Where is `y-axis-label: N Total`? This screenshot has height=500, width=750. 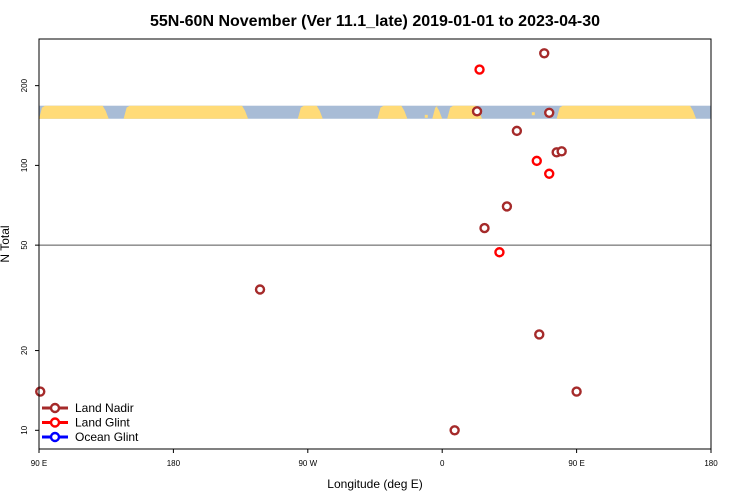
y-axis-label: N Total is located at coordinates (6, 243).